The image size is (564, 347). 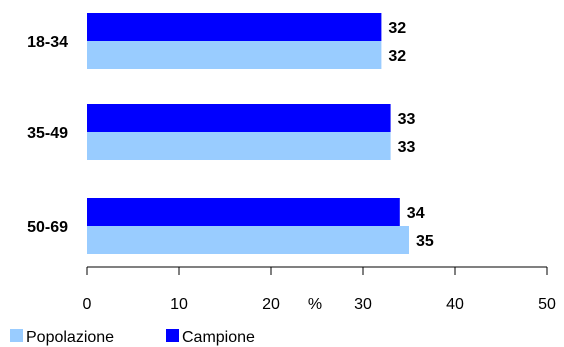 What do you see at coordinates (179, 304) in the screenshot?
I see `x-tick-label-10: 10` at bounding box center [179, 304].